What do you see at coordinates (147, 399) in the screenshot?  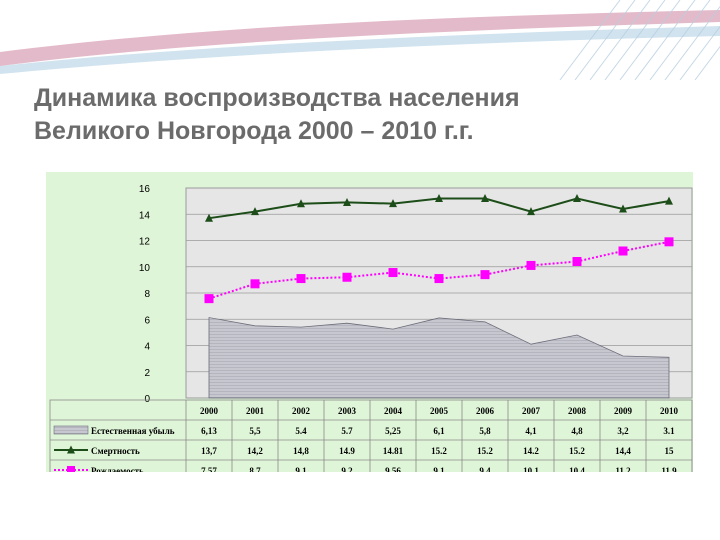 I see `y-tick-label: 0` at bounding box center [147, 399].